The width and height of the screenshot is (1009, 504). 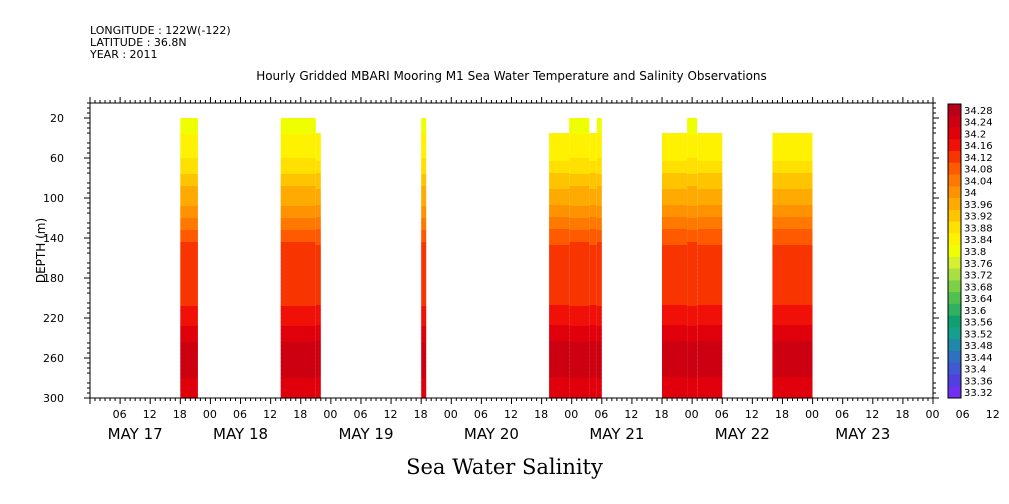 What do you see at coordinates (933, 414) in the screenshot?
I see `x-hour-tick-label: 00` at bounding box center [933, 414].